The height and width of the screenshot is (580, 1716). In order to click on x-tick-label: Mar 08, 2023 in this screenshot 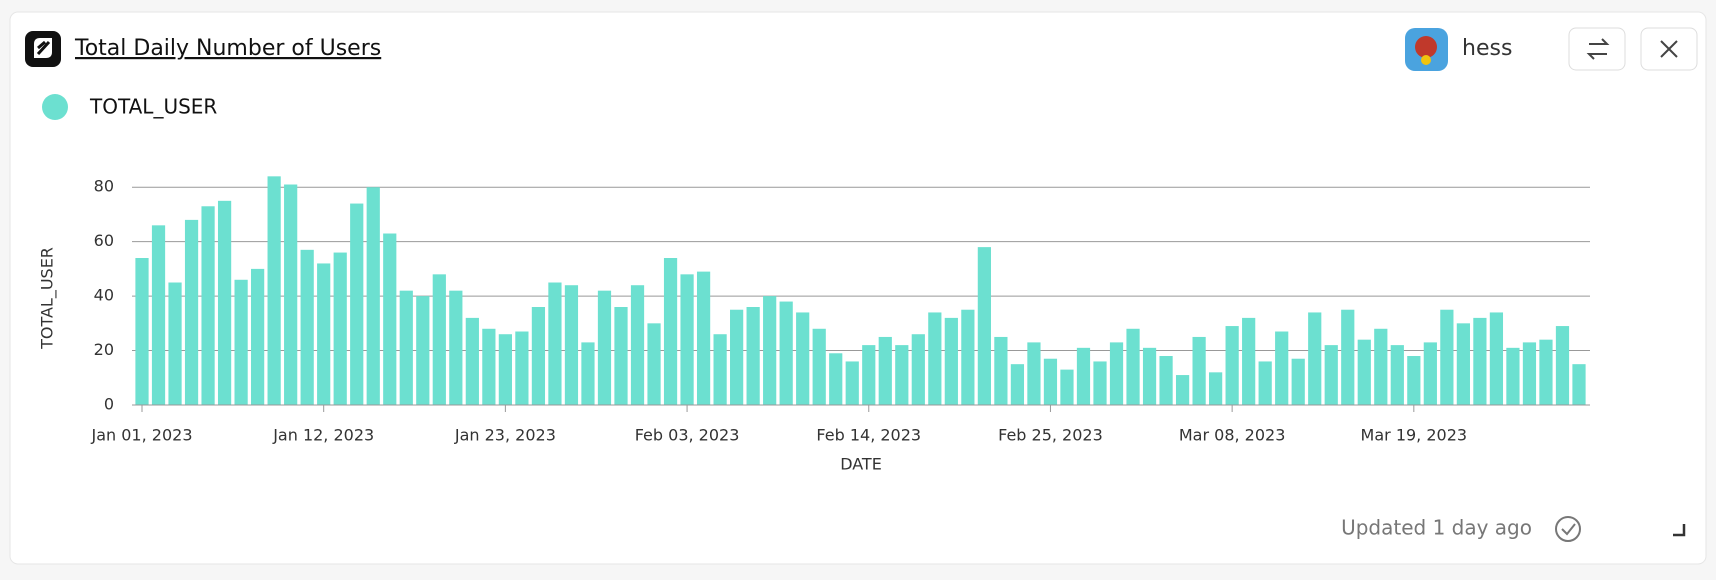, I will do `click(1232, 435)`.